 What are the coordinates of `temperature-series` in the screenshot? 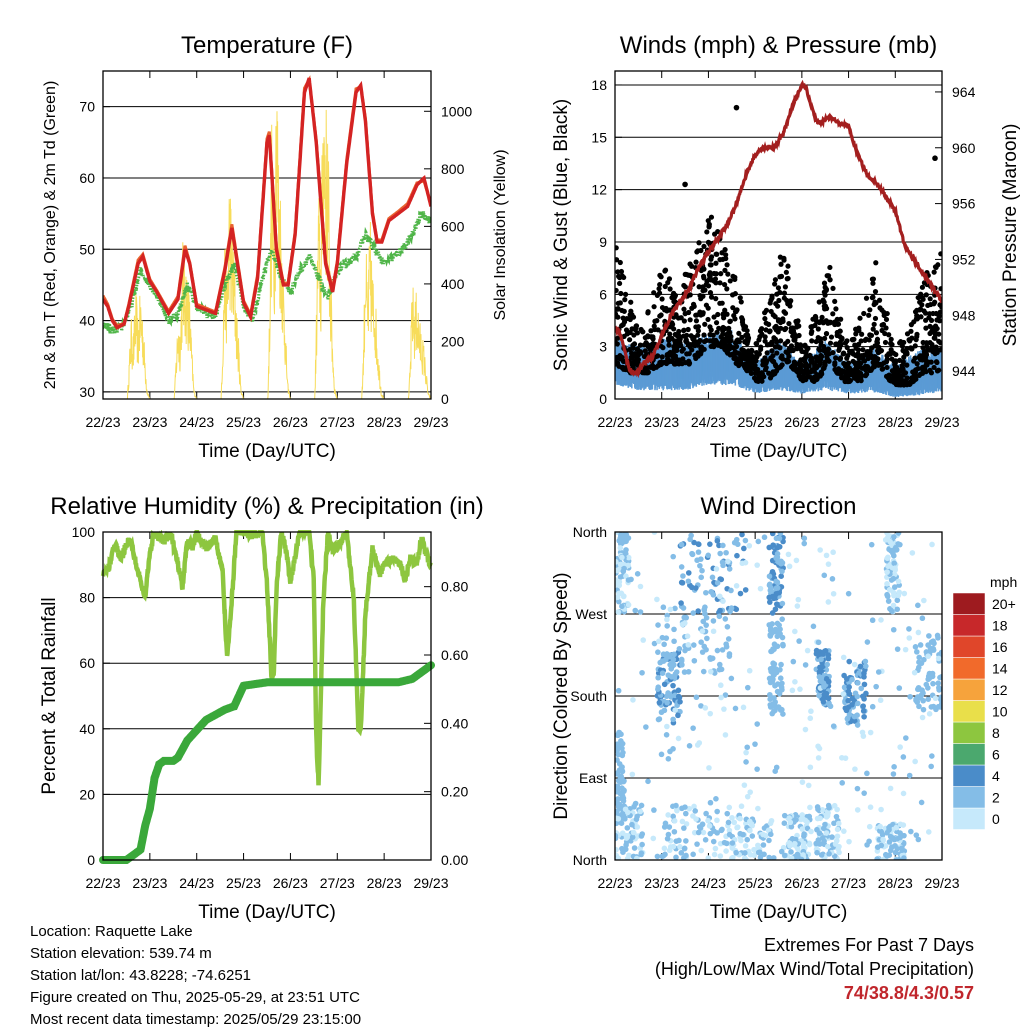 It's located at (267, 237).